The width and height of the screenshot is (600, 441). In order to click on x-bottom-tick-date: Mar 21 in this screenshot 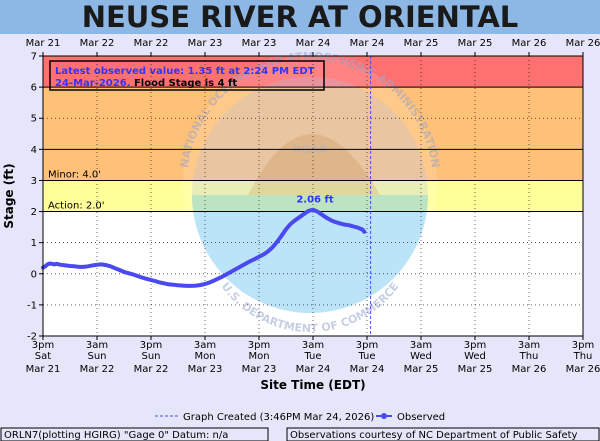, I will do `click(43, 369)`.